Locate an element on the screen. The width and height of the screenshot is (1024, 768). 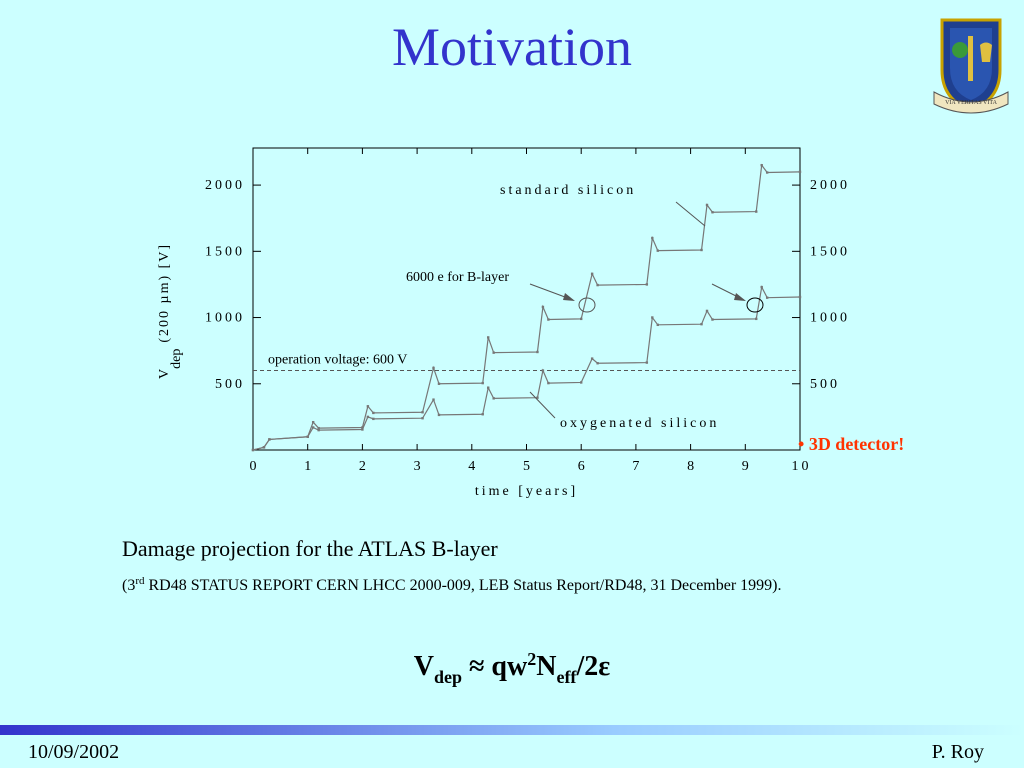
formula-part: /2ε is located at coordinates (592, 666).